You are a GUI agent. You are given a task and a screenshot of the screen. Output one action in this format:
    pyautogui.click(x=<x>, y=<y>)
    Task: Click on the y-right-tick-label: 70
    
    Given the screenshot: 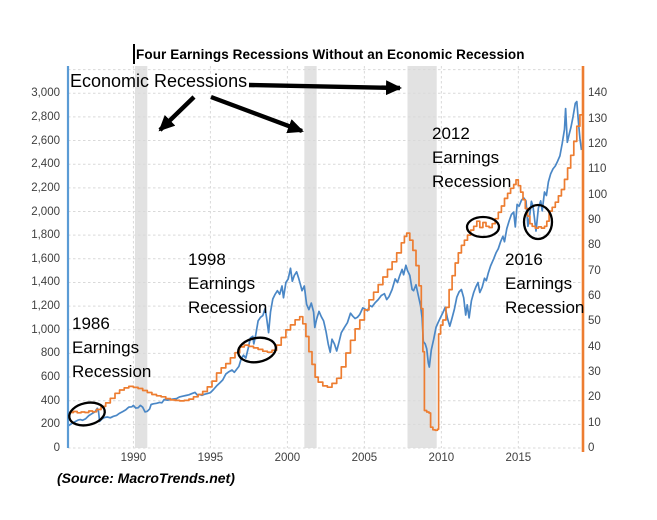 What is the action you would take?
    pyautogui.click(x=594, y=270)
    